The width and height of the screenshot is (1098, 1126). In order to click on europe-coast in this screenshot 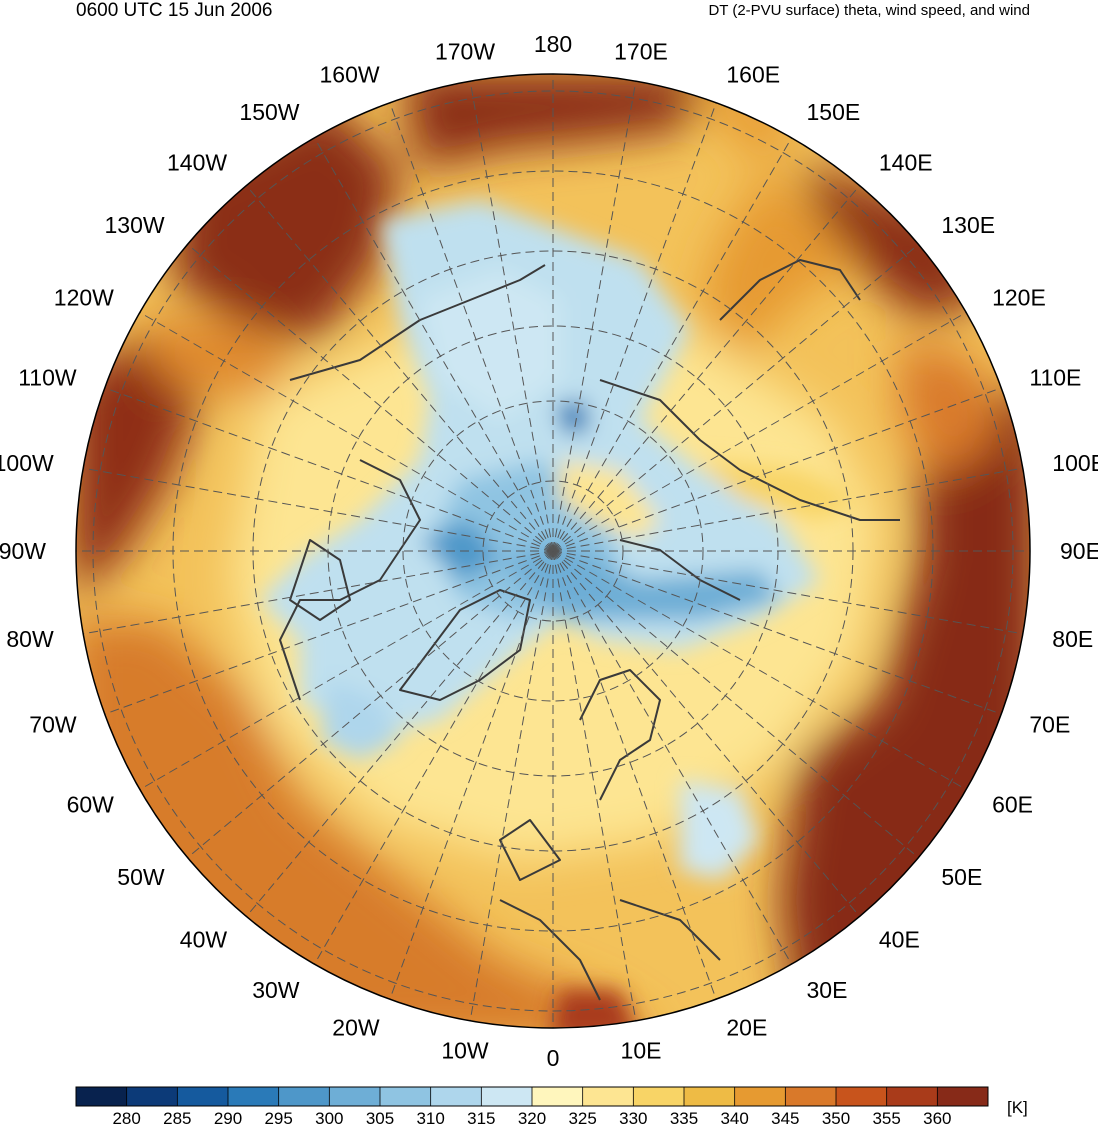, I will do `click(610, 910)`.